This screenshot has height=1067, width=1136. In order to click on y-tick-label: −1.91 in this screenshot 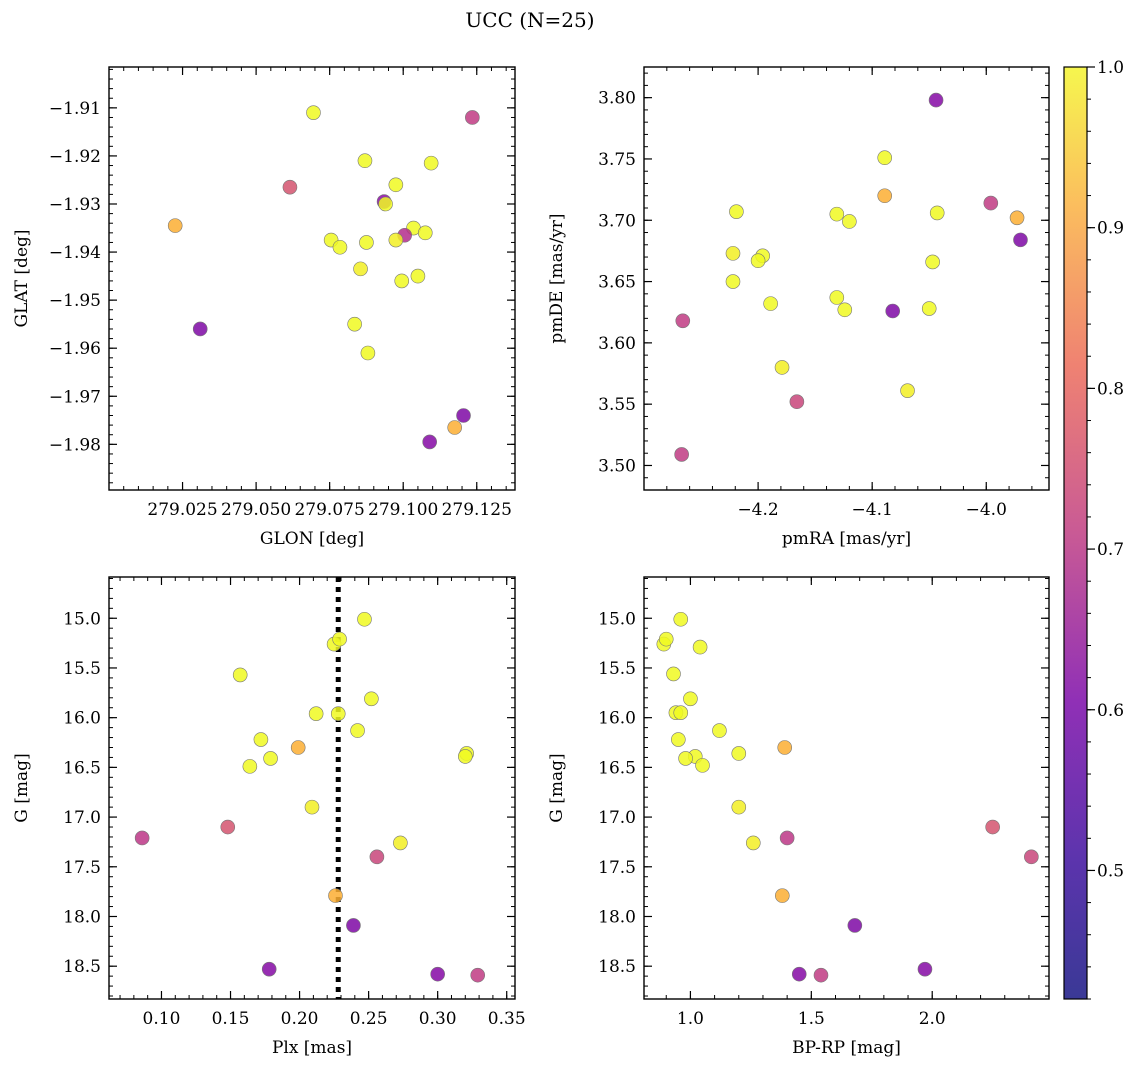, I will do `click(75, 109)`.